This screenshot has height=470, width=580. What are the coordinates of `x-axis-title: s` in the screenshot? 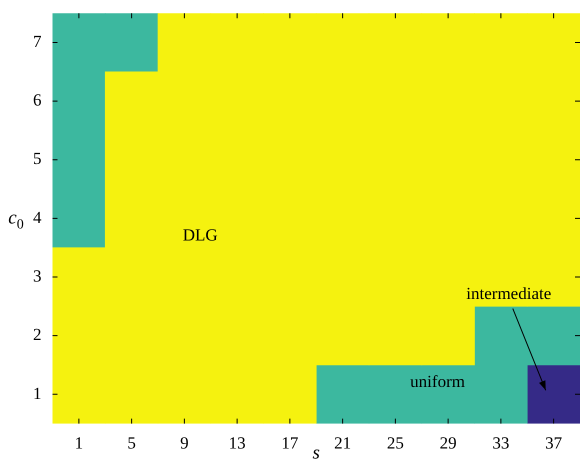 It's located at (316, 453).